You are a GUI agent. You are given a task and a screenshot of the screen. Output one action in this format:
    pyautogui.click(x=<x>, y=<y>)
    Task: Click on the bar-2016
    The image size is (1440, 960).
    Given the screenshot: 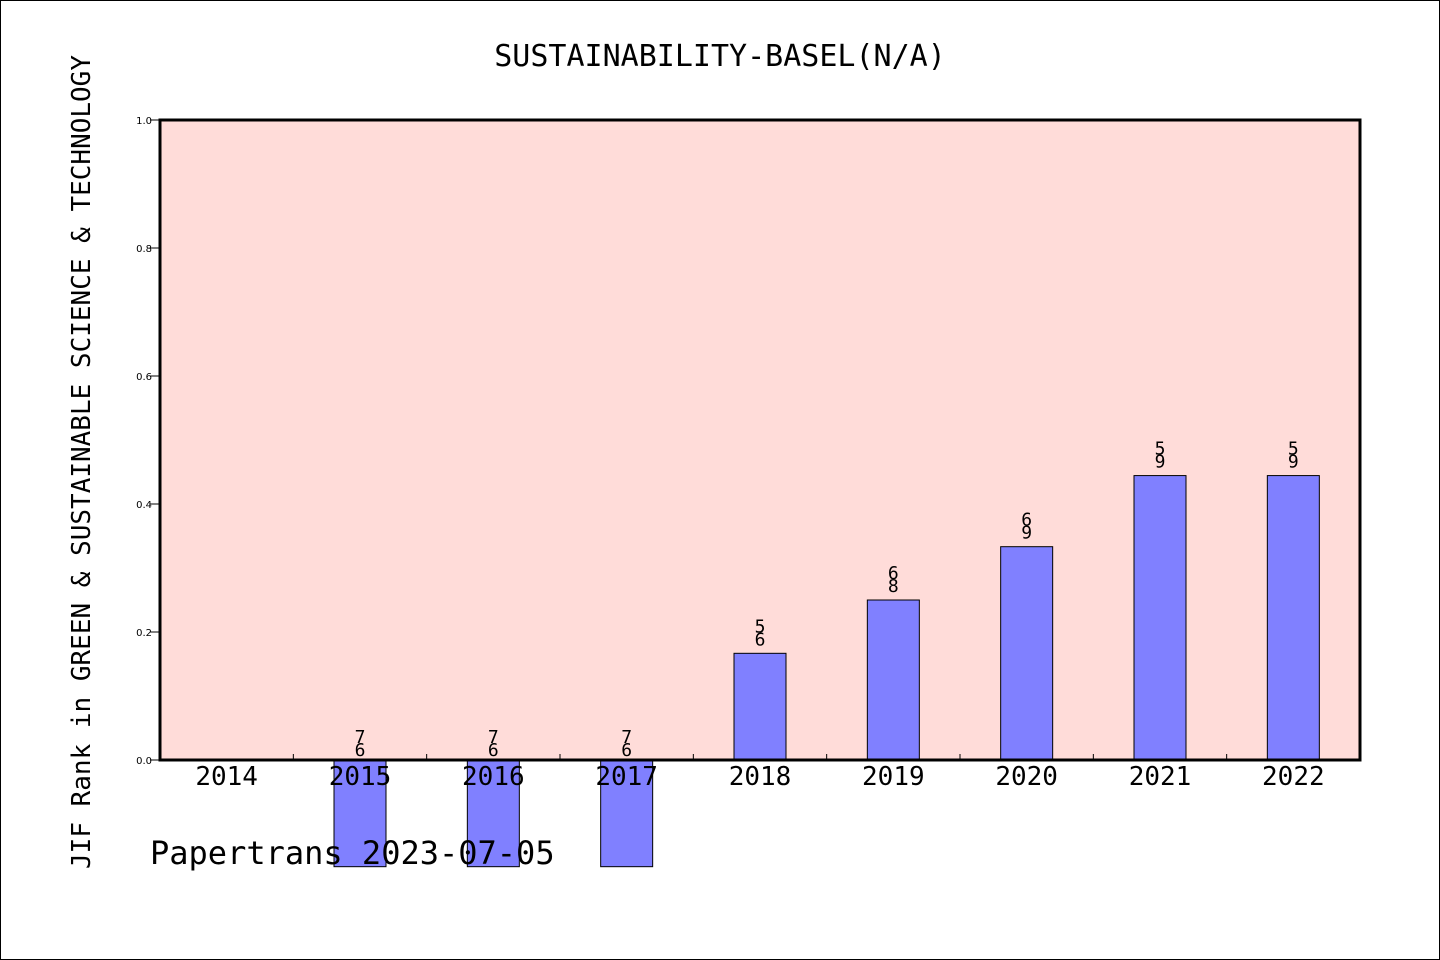 What is the action you would take?
    pyautogui.click(x=493, y=813)
    